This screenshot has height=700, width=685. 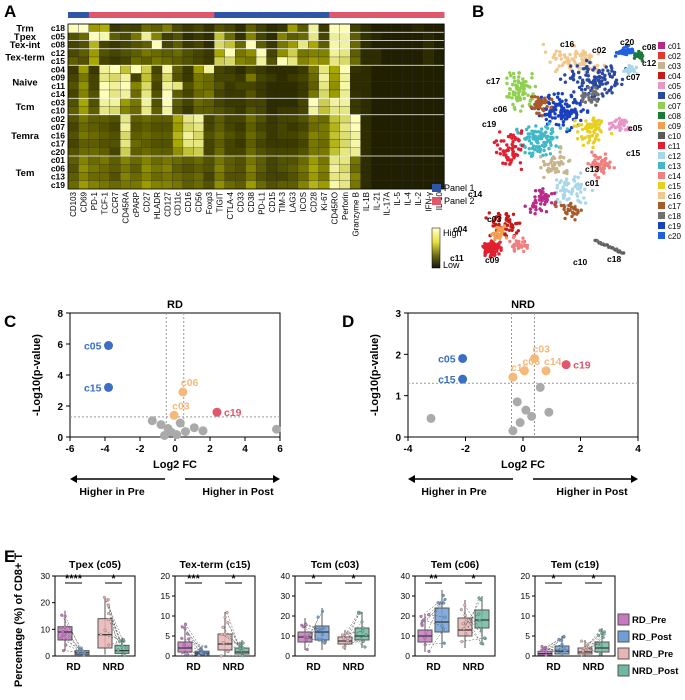 What do you see at coordinates (73, 667) in the screenshot?
I see `group-label-rd: RD` at bounding box center [73, 667].